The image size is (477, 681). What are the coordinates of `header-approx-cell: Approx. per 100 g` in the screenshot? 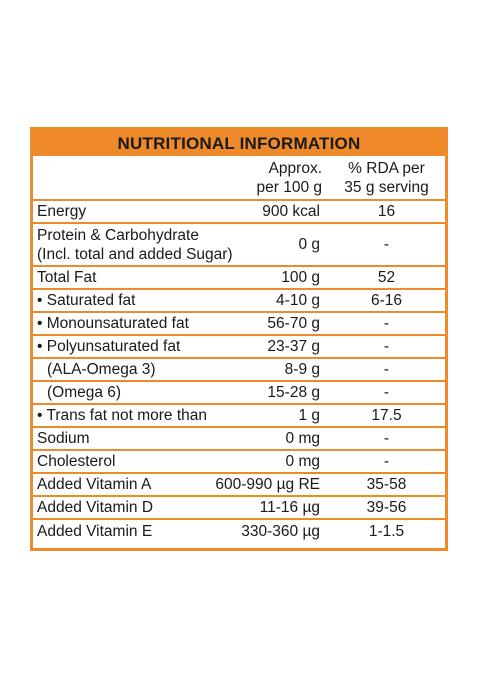 It's located at (279, 177).